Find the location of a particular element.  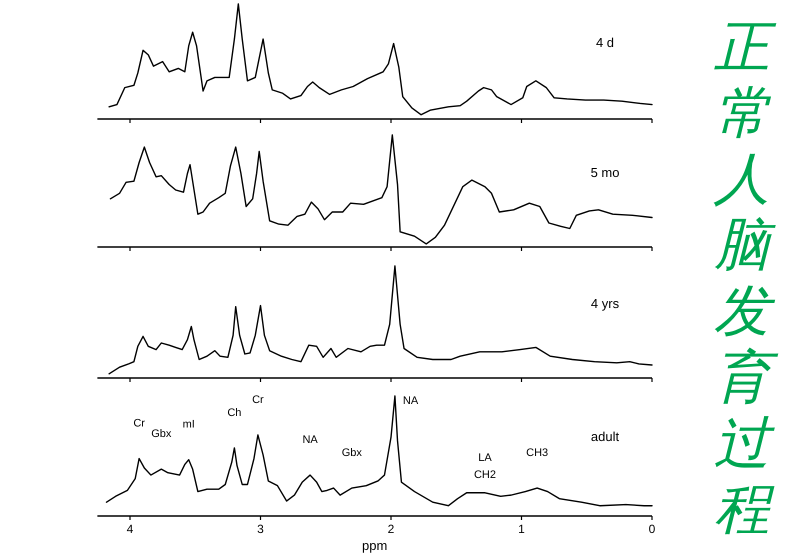

x-axis-title: ppm is located at coordinates (375, 545).